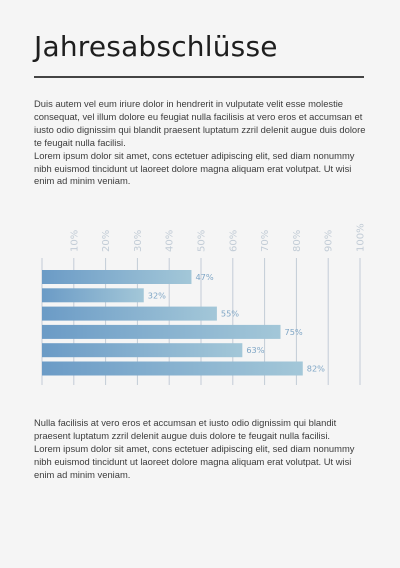  What do you see at coordinates (199, 77) in the screenshot?
I see `title-underline` at bounding box center [199, 77].